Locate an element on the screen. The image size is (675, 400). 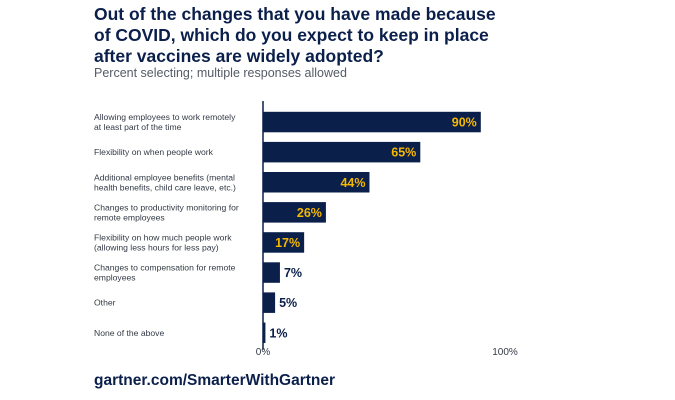
category-label-5-1: employees is located at coordinates (115, 278).